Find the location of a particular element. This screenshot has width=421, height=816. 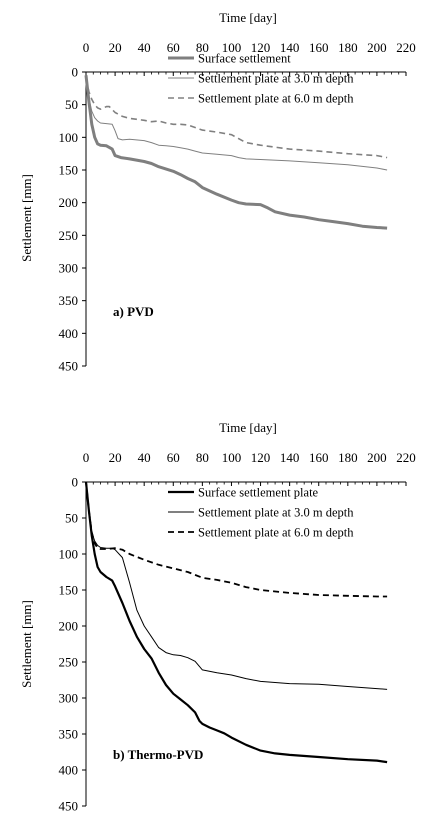

panel-a-label: a) PVD is located at coordinates (133, 311).